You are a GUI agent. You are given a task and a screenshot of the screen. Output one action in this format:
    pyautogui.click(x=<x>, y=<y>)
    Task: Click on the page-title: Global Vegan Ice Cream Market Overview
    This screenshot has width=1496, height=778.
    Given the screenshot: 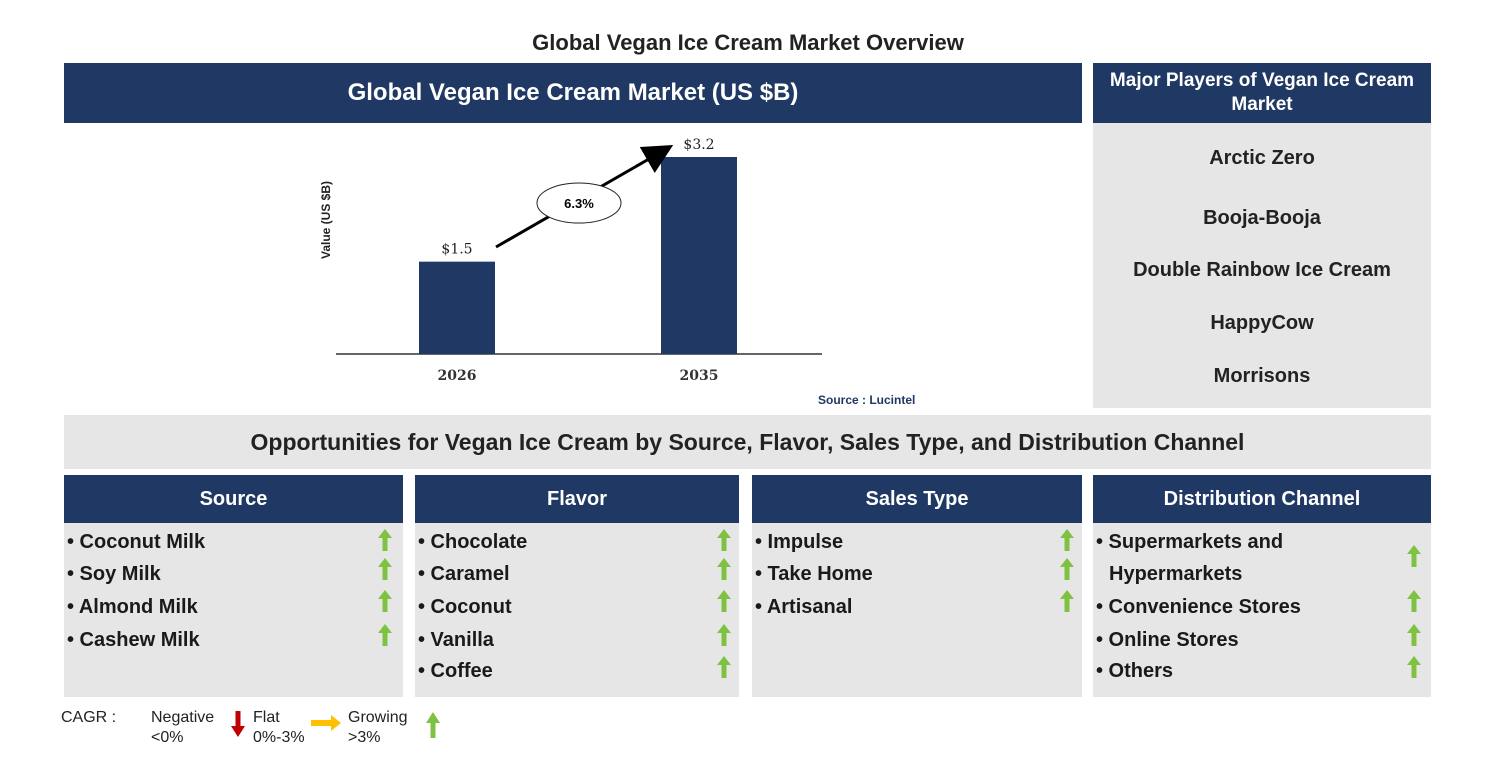 What is the action you would take?
    pyautogui.click(x=748, y=42)
    